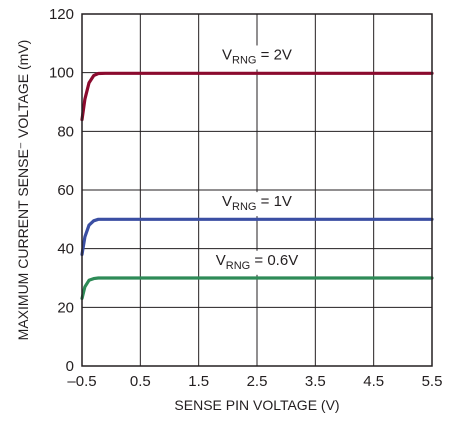 The width and height of the screenshot is (461, 421). Describe the element at coordinates (432, 381) in the screenshot. I see `x-tick-label: 5.5` at that location.